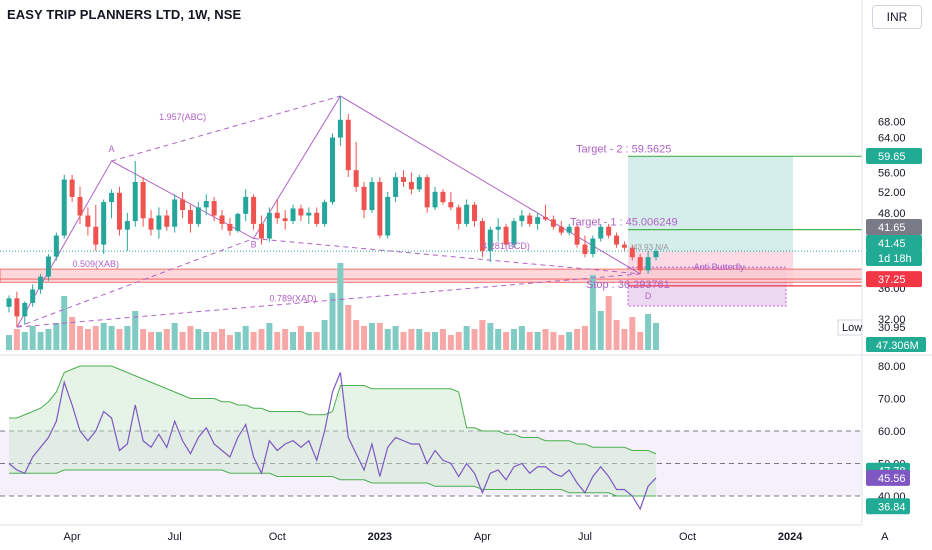  I want to click on price-tag: 1d 18h, so click(894, 258).